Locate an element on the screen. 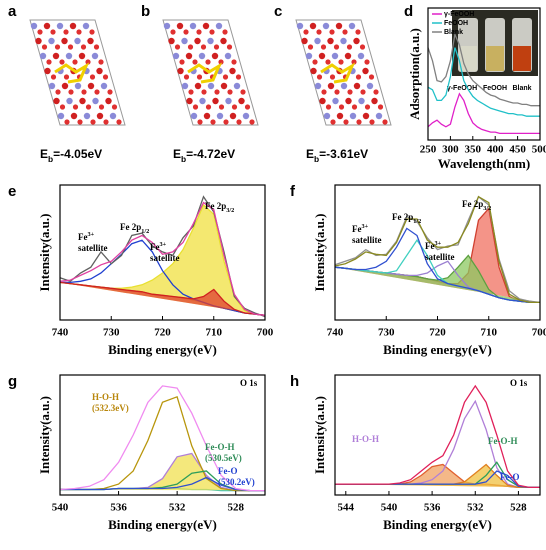 This screenshot has width=546, height=550. annotation-text: E is located at coordinates (177, 154).